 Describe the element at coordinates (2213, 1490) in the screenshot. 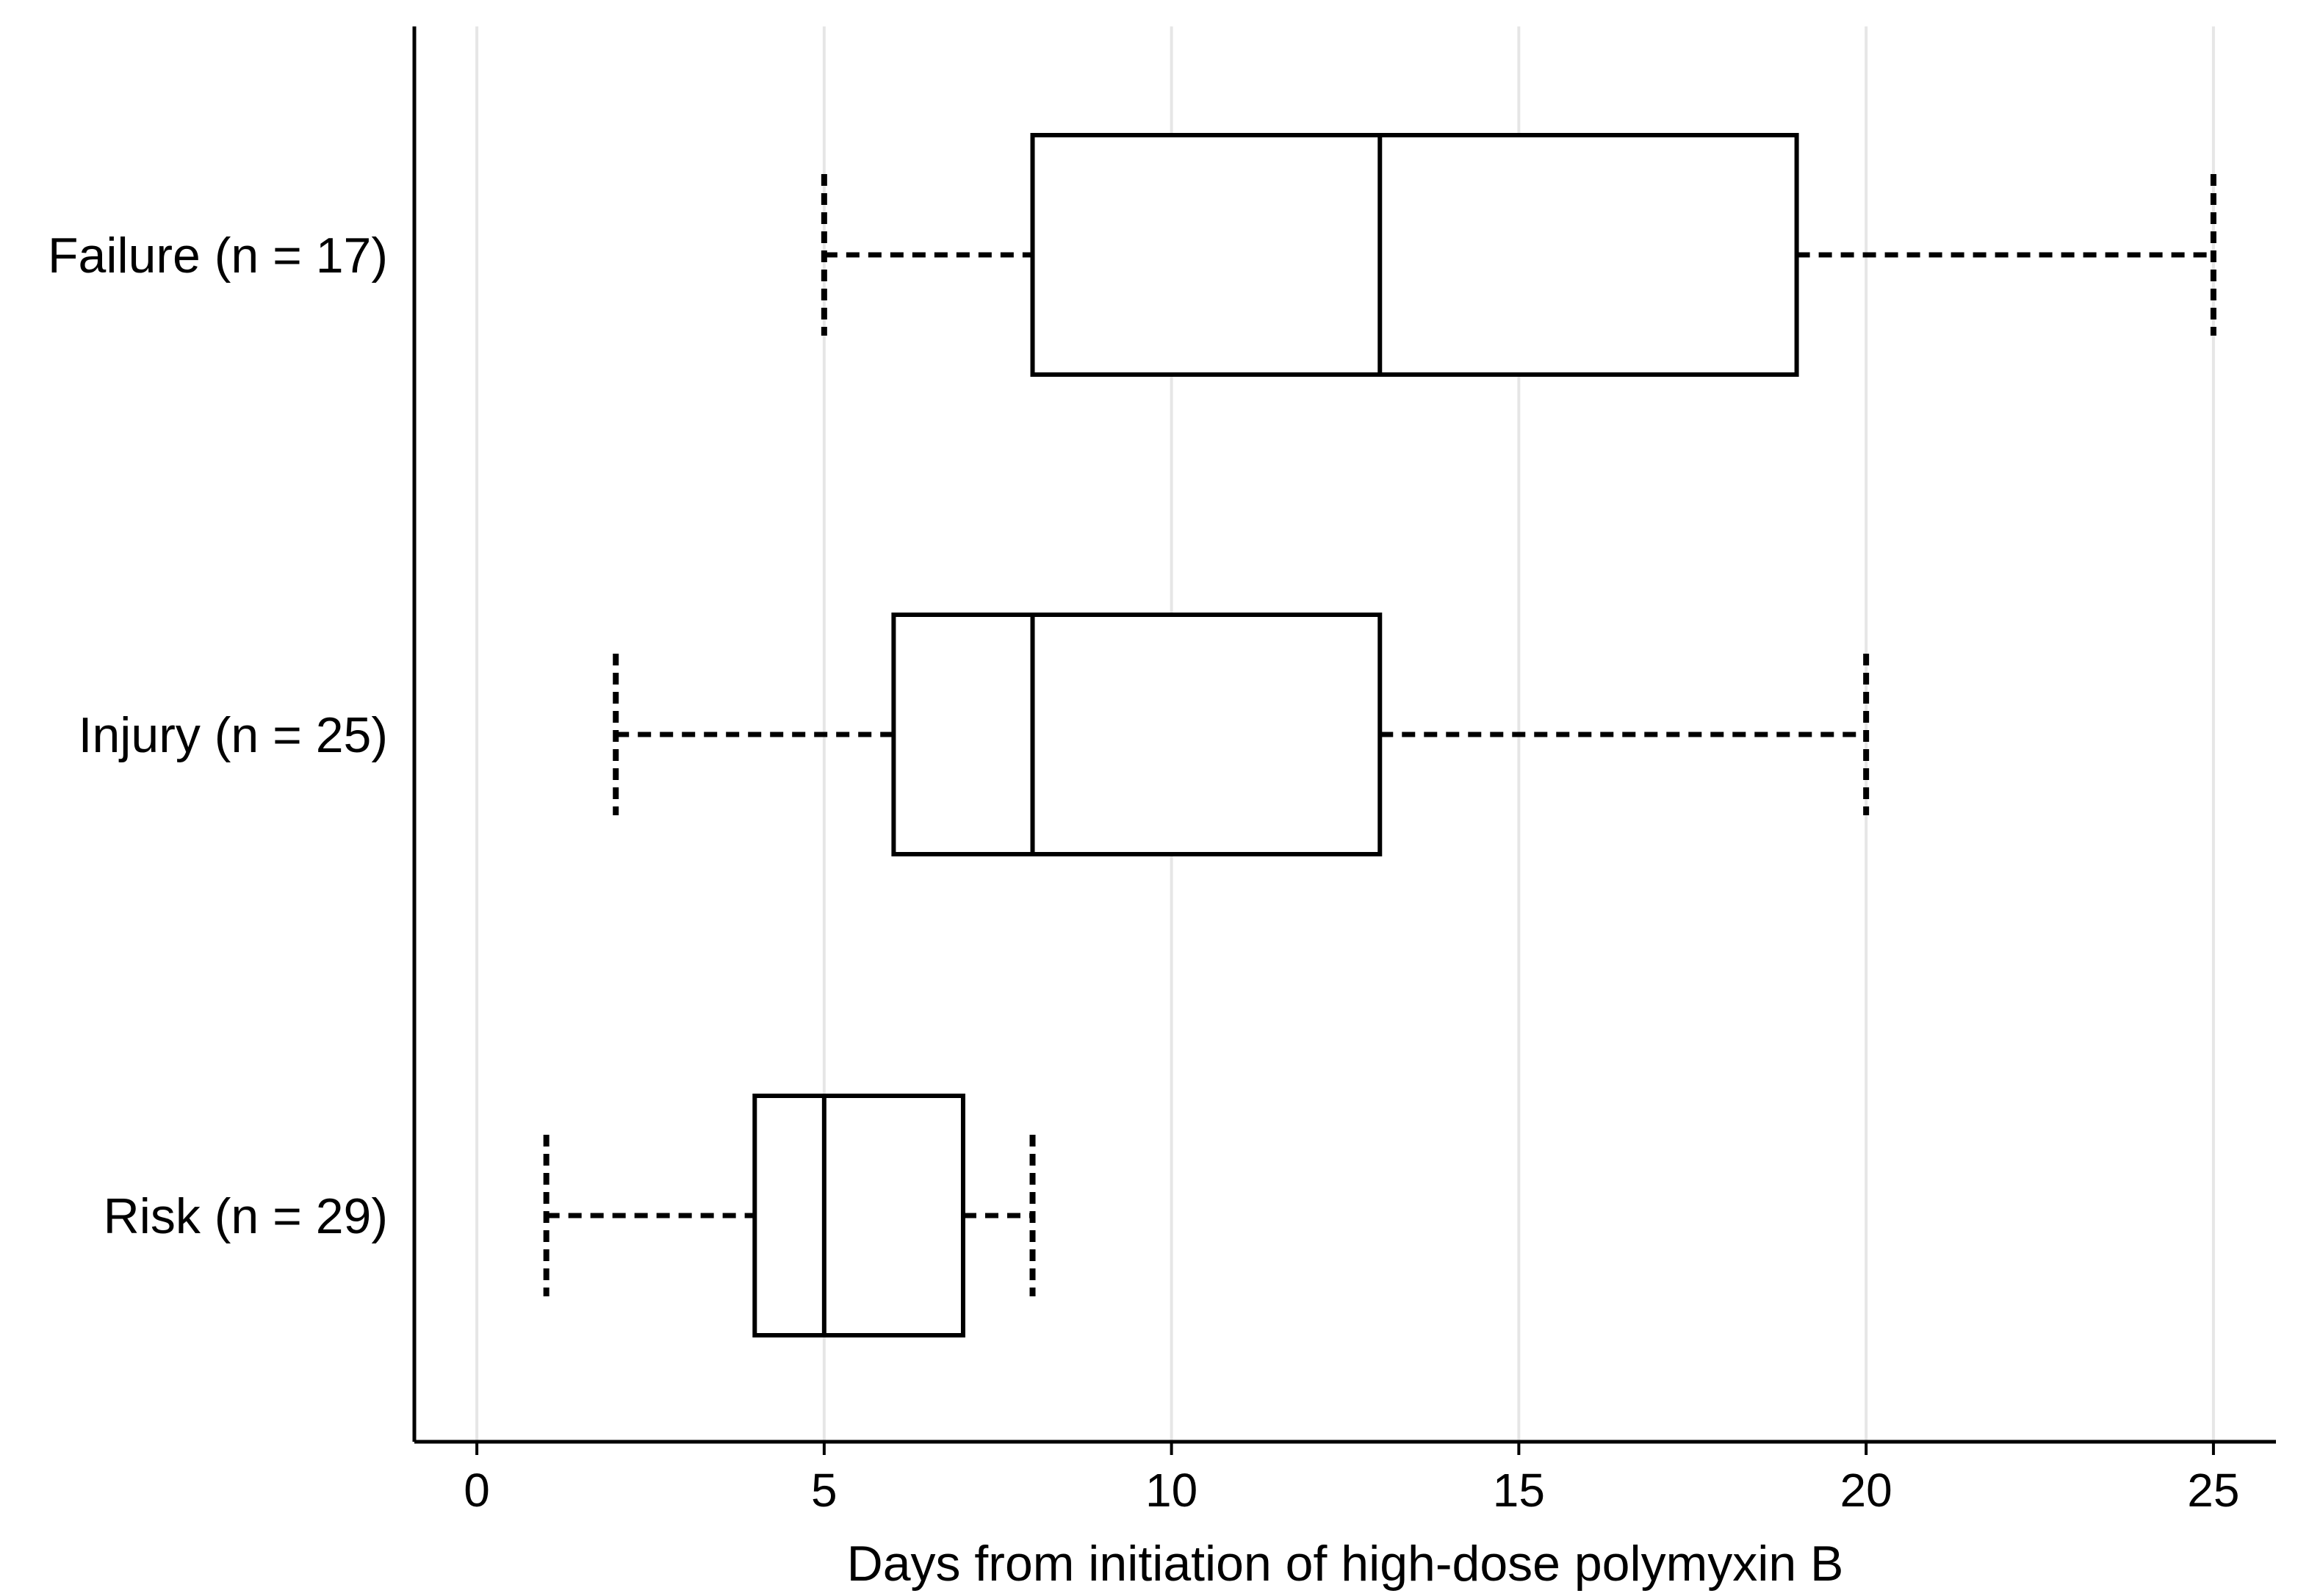

I see `x-tick-label-25: 25` at that location.